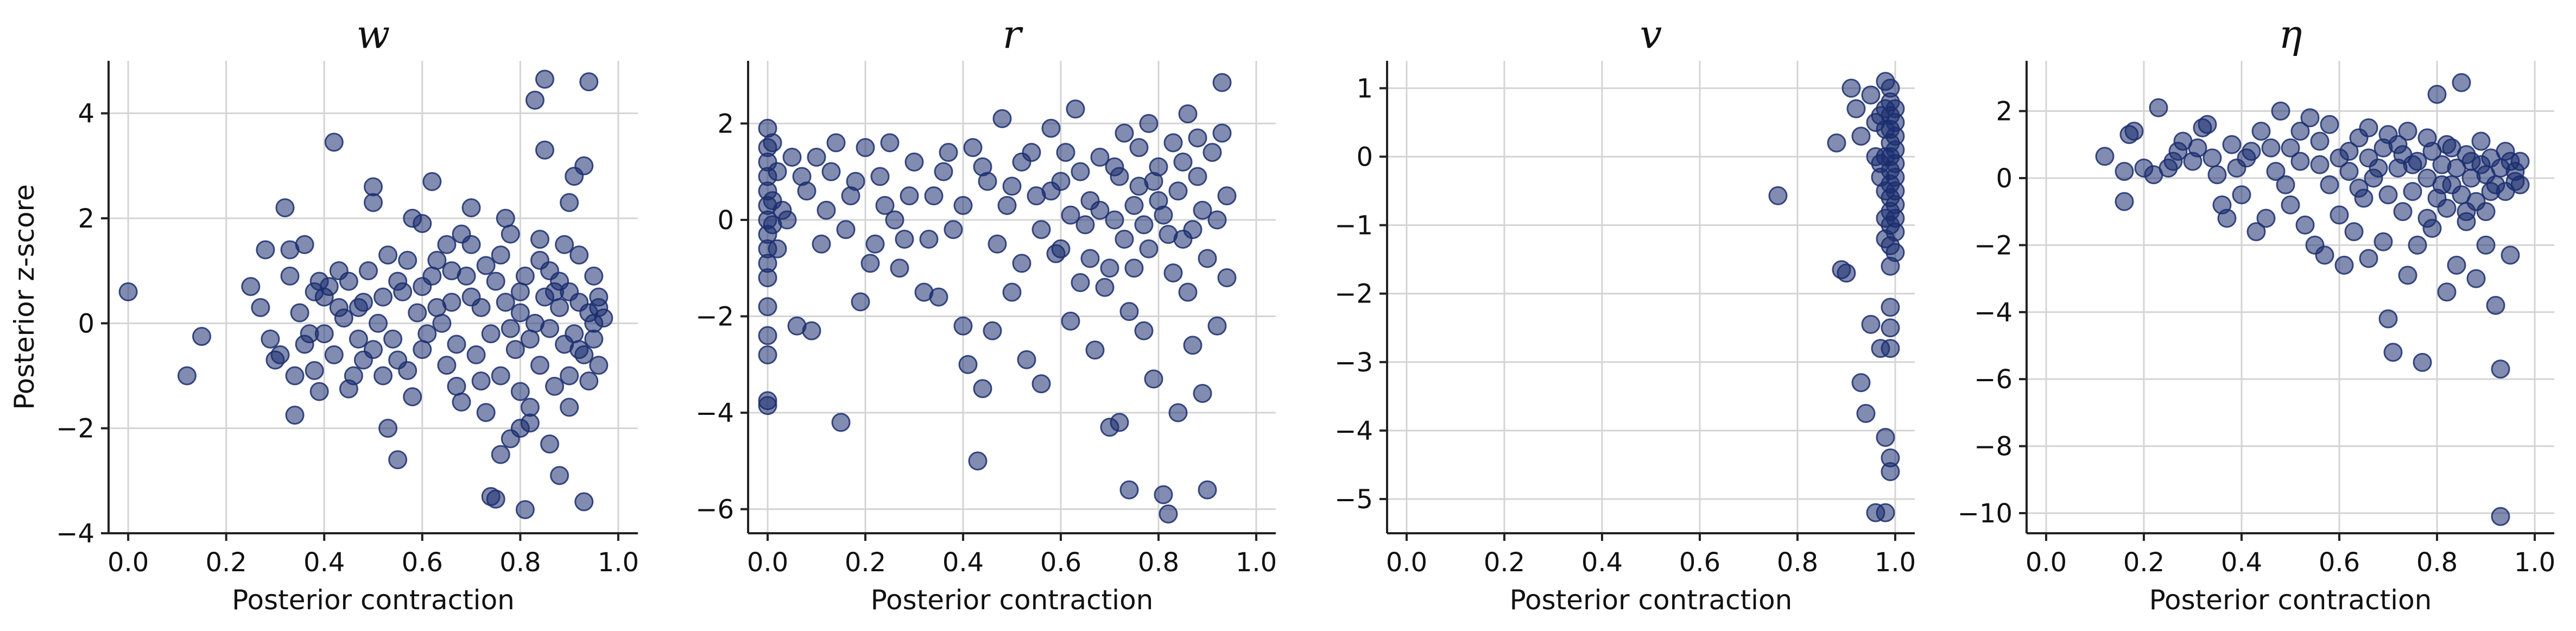  Describe the element at coordinates (1895, 563) in the screenshot. I see `x-tick-label: 1.0` at that location.